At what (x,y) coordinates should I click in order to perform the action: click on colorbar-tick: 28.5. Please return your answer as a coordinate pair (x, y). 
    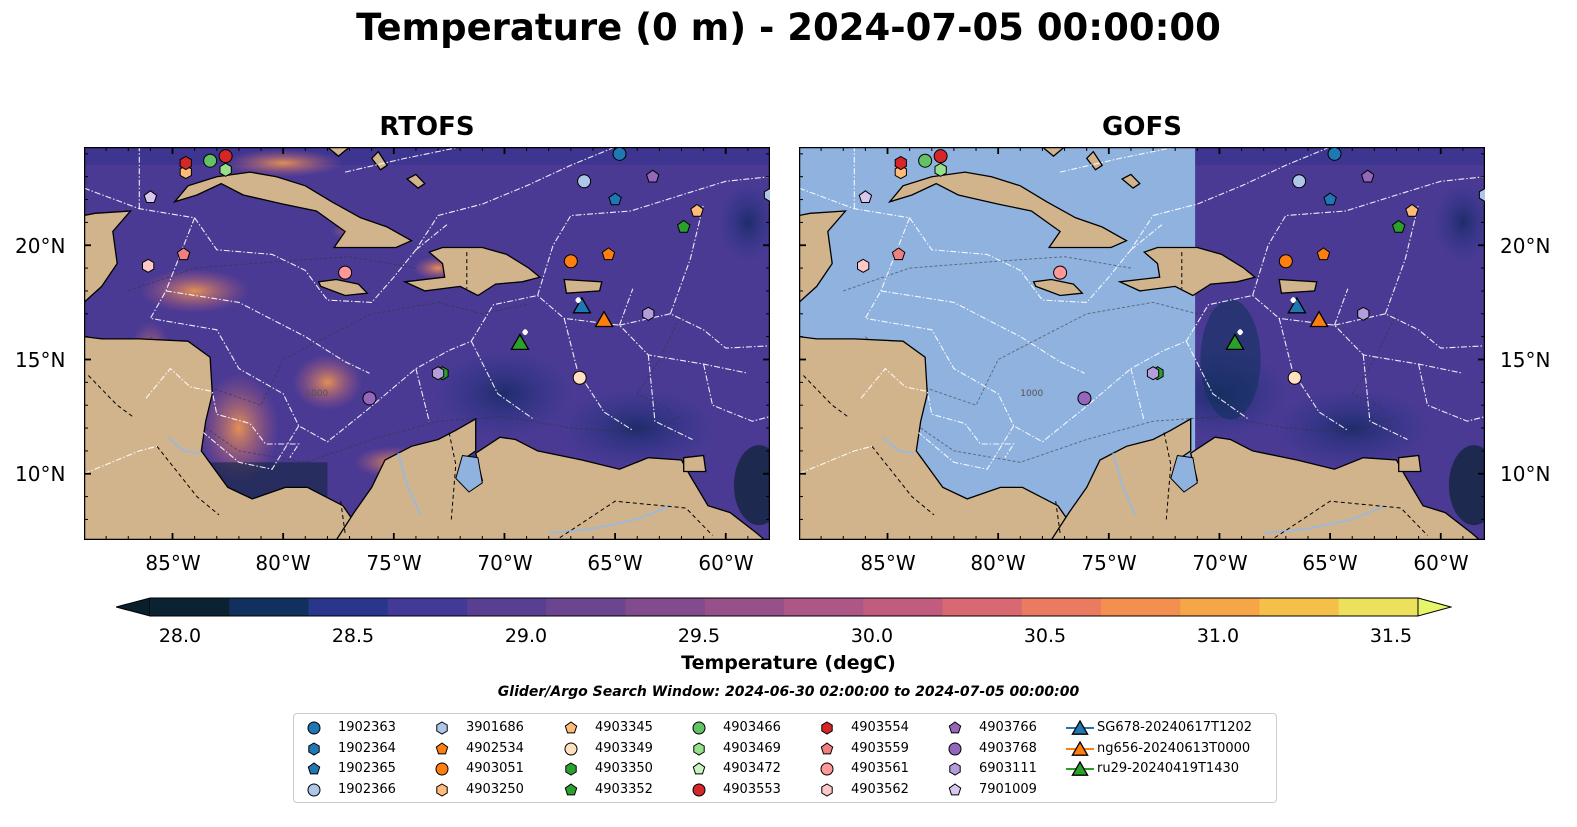
    Looking at the image, I should click on (353, 636).